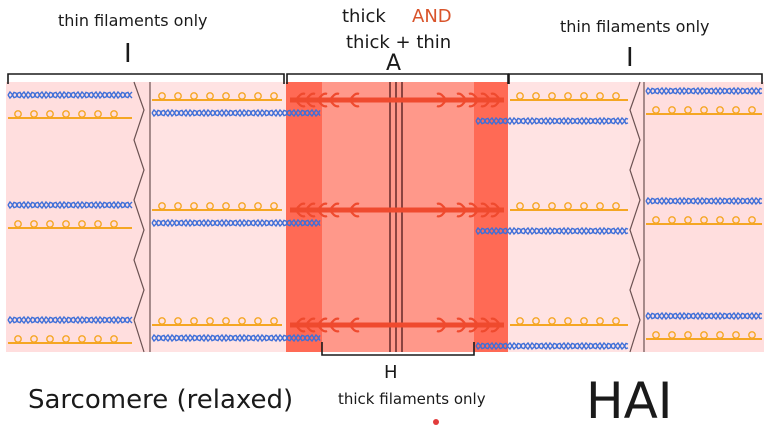  Describe the element at coordinates (128, 54) in the screenshot. I see `i-band-left-letter: I` at that location.